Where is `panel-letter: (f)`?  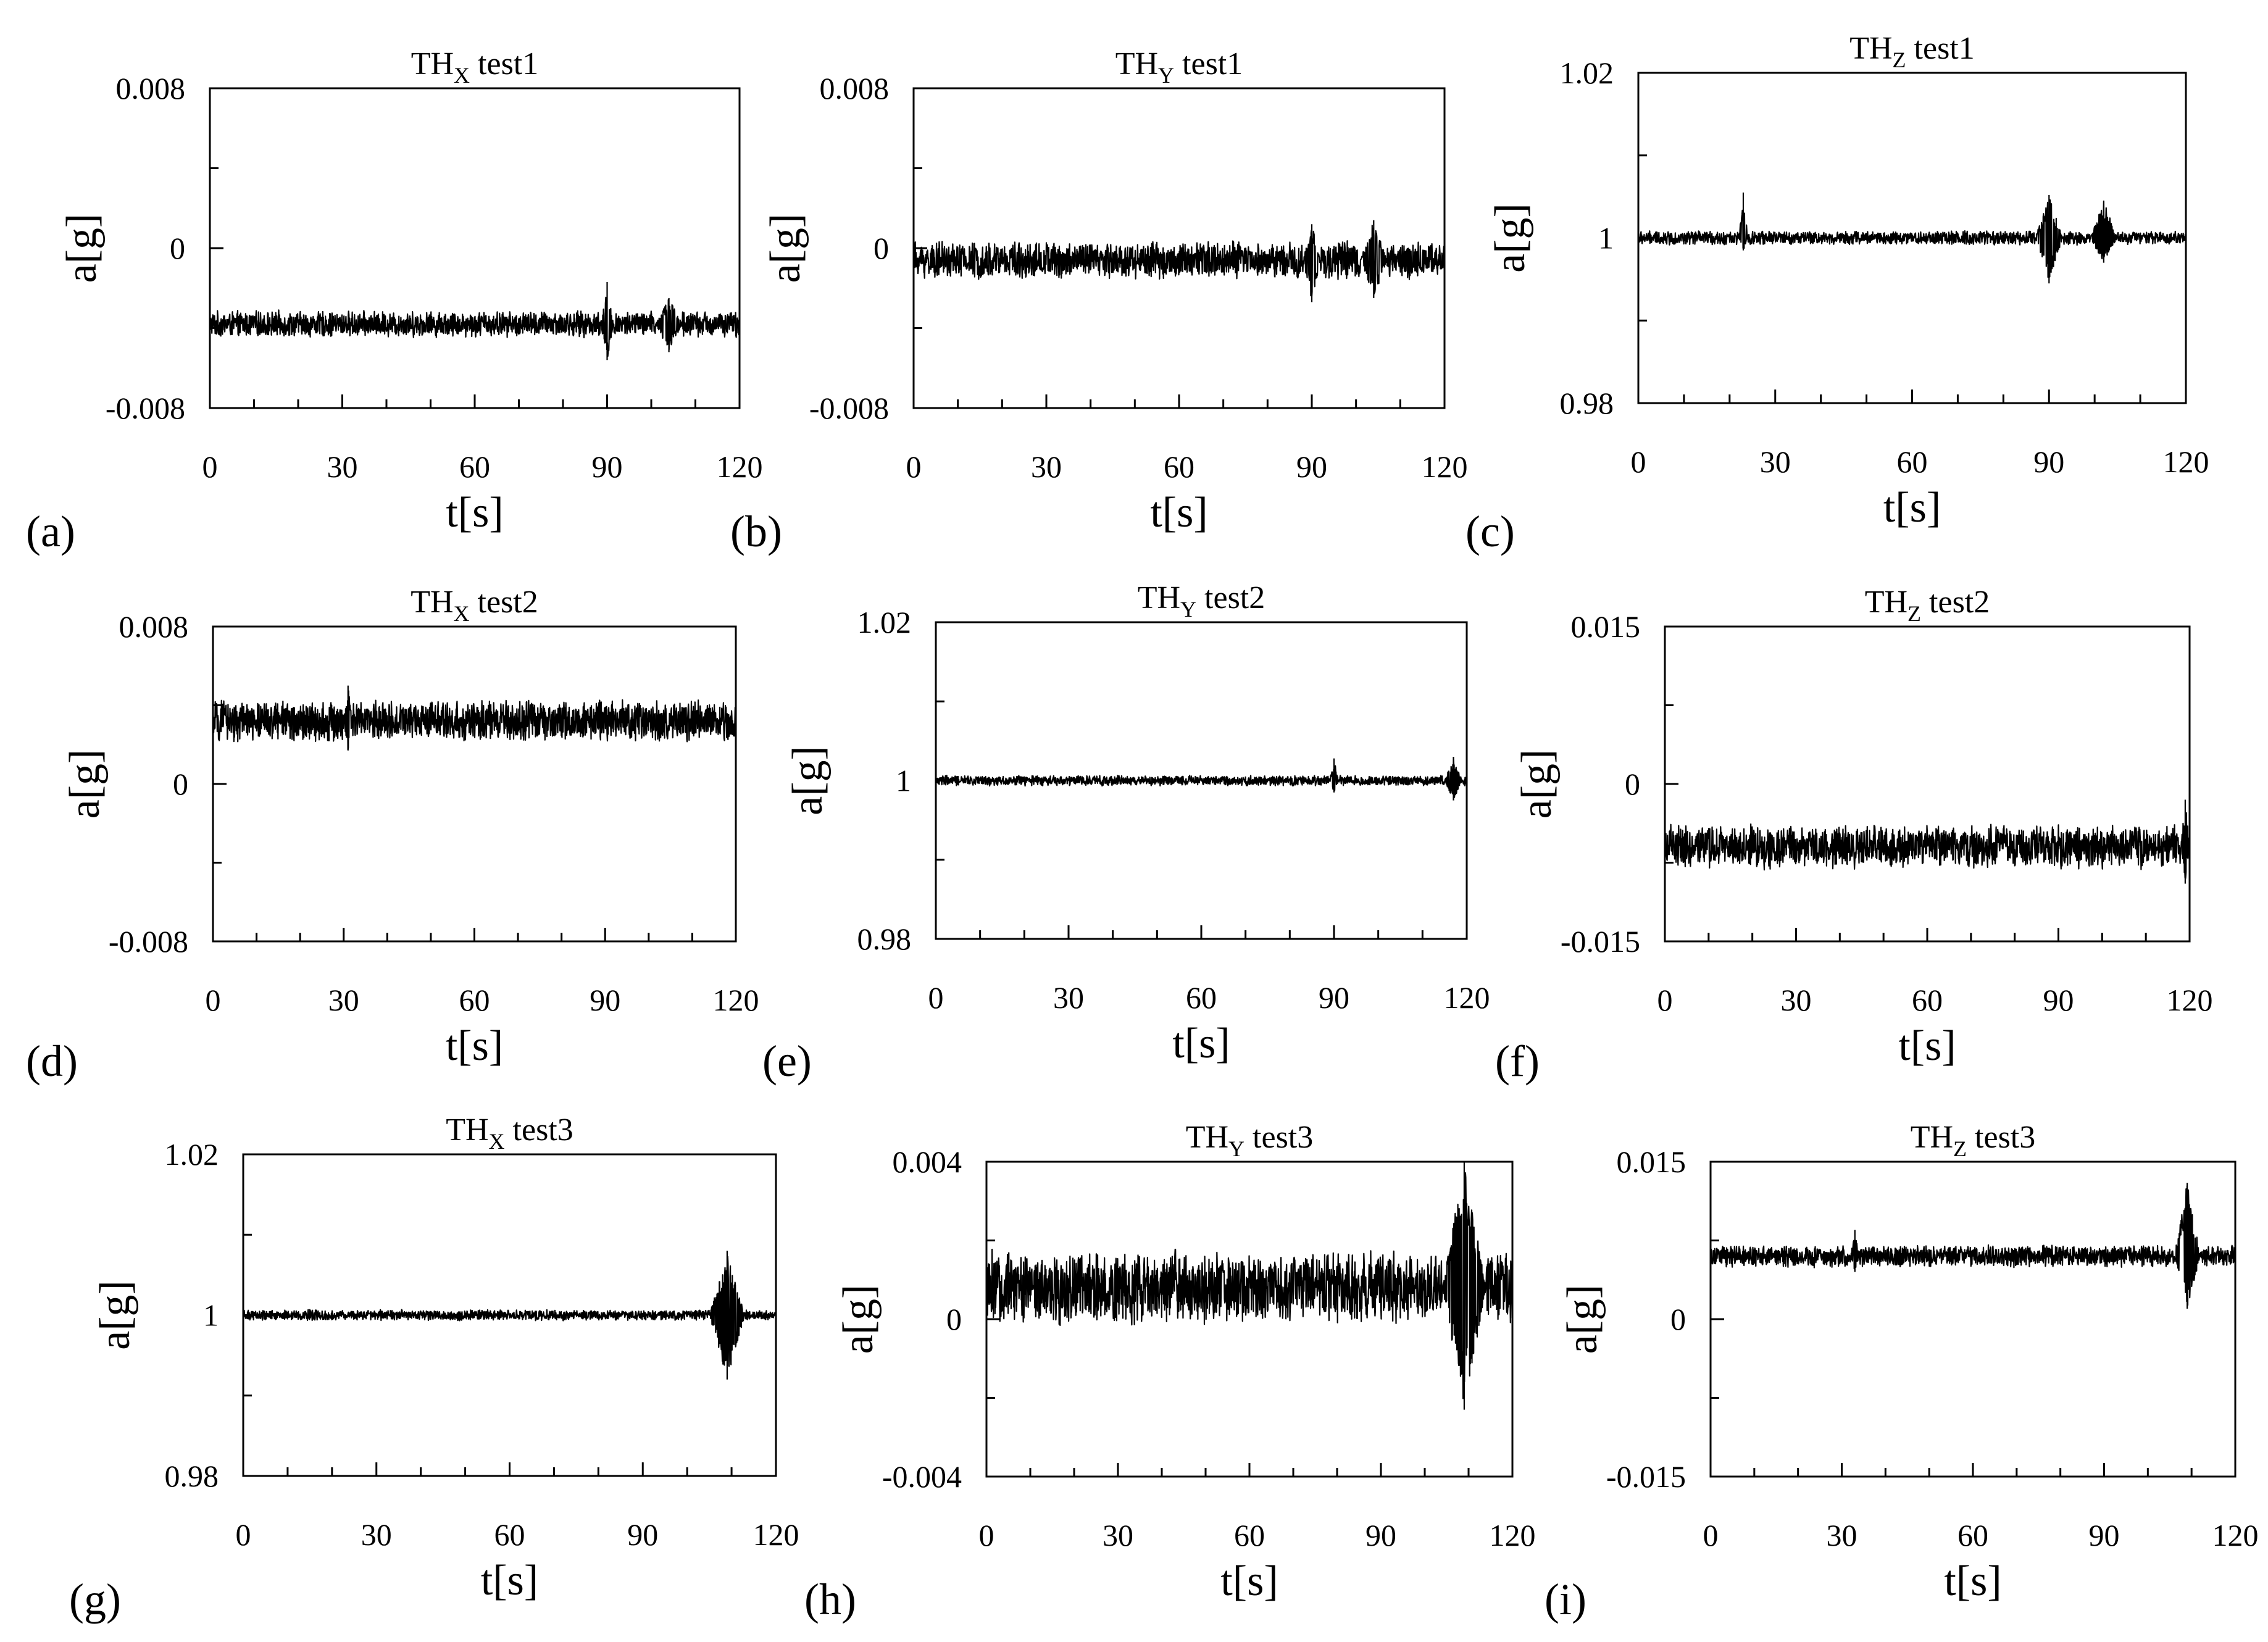
panel-letter: (f) is located at coordinates (1517, 1061).